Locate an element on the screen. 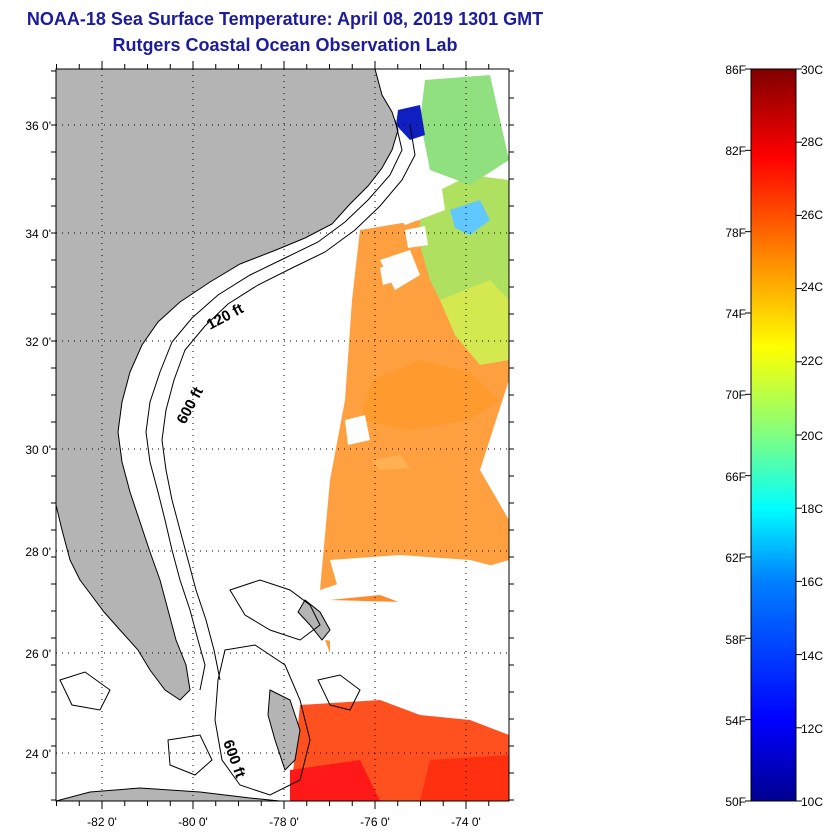 The height and width of the screenshot is (832, 833). cb-c-12: 12C is located at coordinates (812, 729).